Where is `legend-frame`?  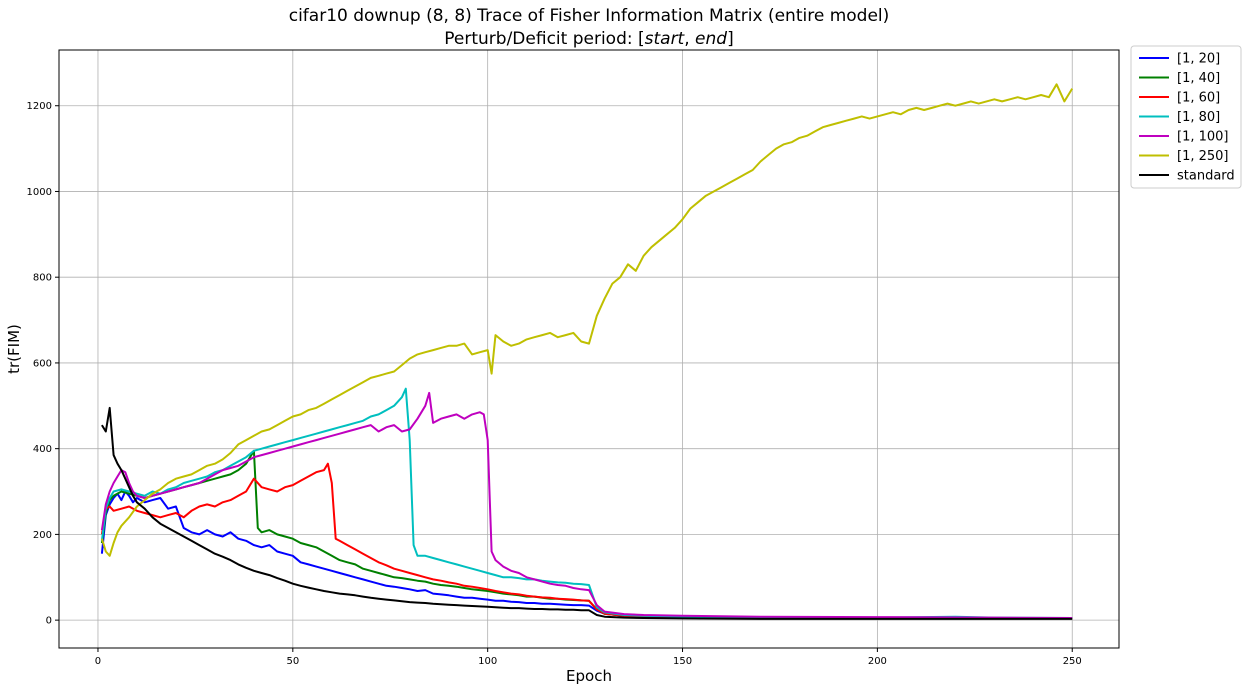
legend-frame is located at coordinates (1186, 117).